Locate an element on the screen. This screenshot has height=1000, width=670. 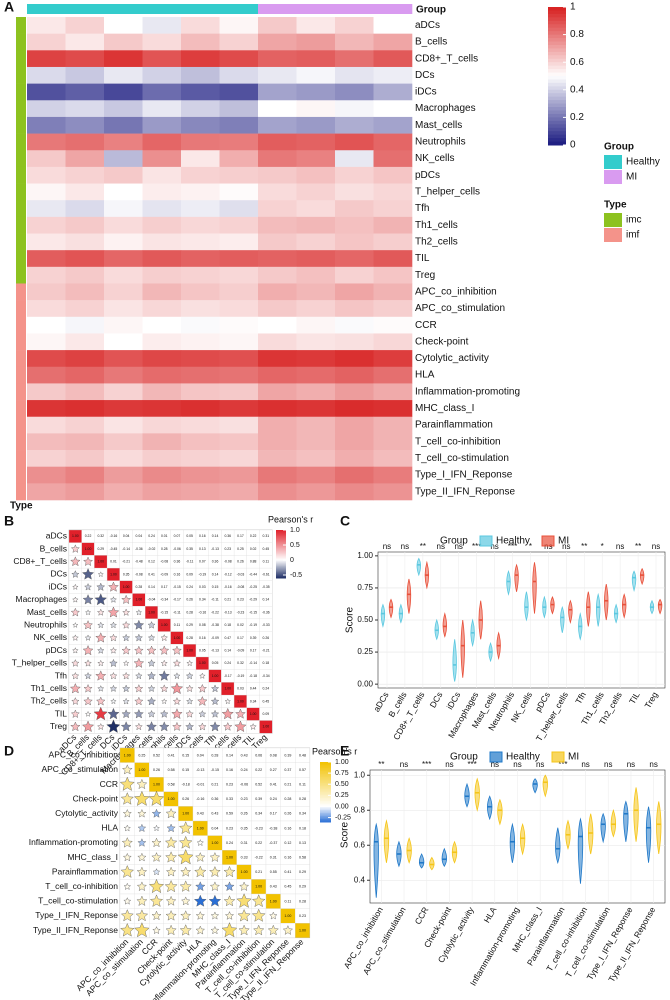
row-label: CD8+_T_cells is located at coordinates (40, 561).